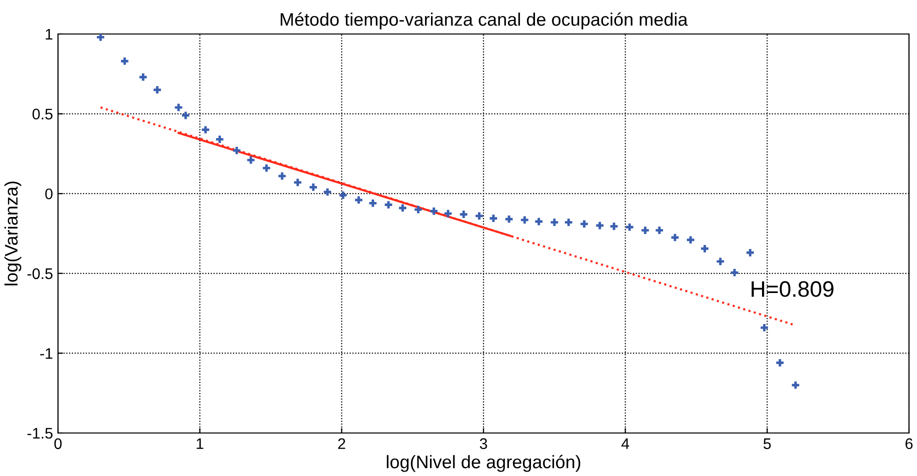 The image size is (917, 476). What do you see at coordinates (46, 353) in the screenshot?
I see `y-tick-label: -1` at bounding box center [46, 353].